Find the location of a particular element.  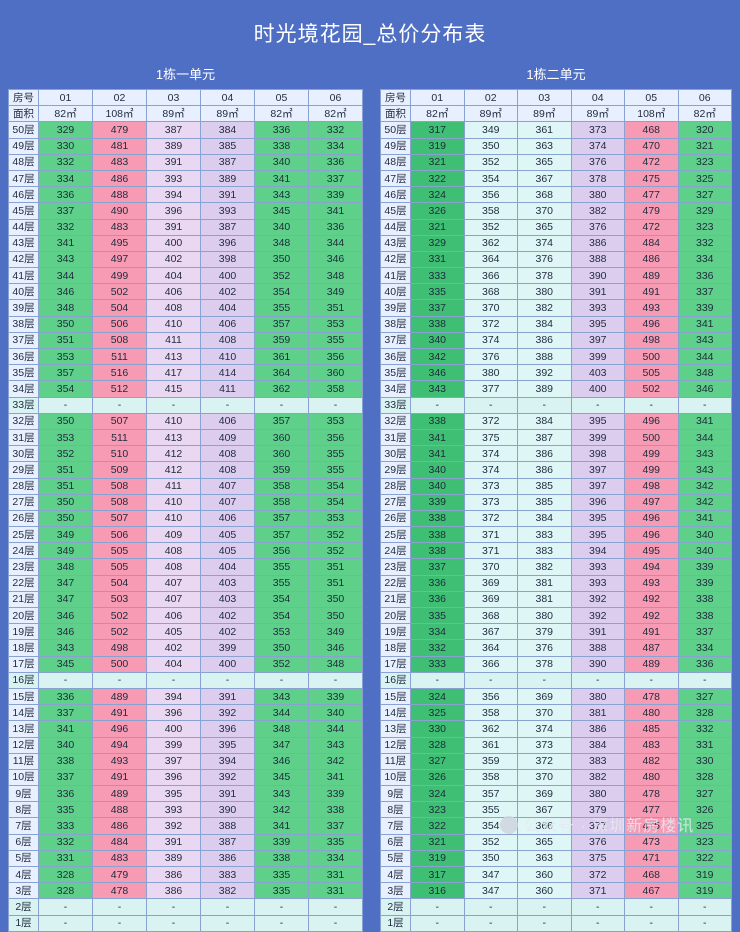

floor-label: 2层 is located at coordinates (395, 907).